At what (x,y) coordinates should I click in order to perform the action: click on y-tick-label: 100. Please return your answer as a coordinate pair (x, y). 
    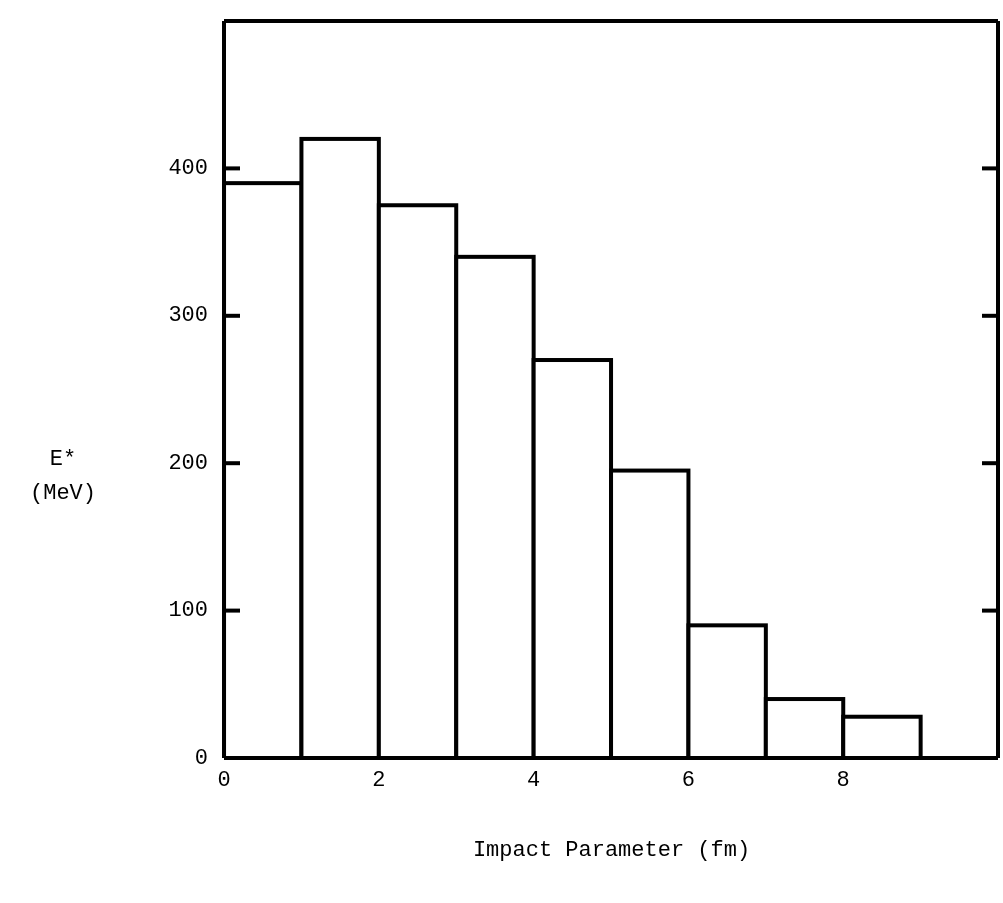
    Looking at the image, I should click on (188, 611).